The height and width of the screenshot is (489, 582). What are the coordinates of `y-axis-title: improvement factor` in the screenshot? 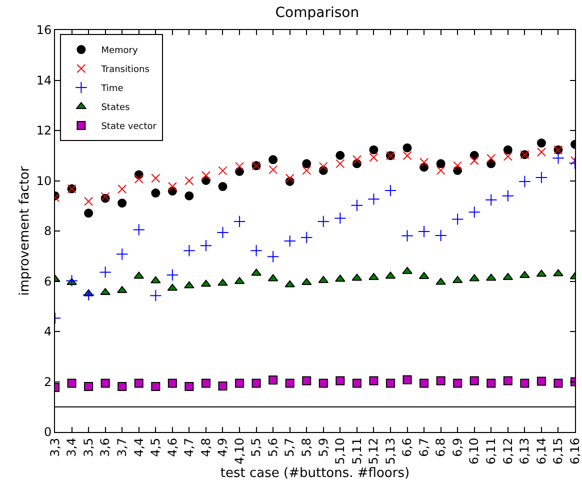 It's located at (24, 231).